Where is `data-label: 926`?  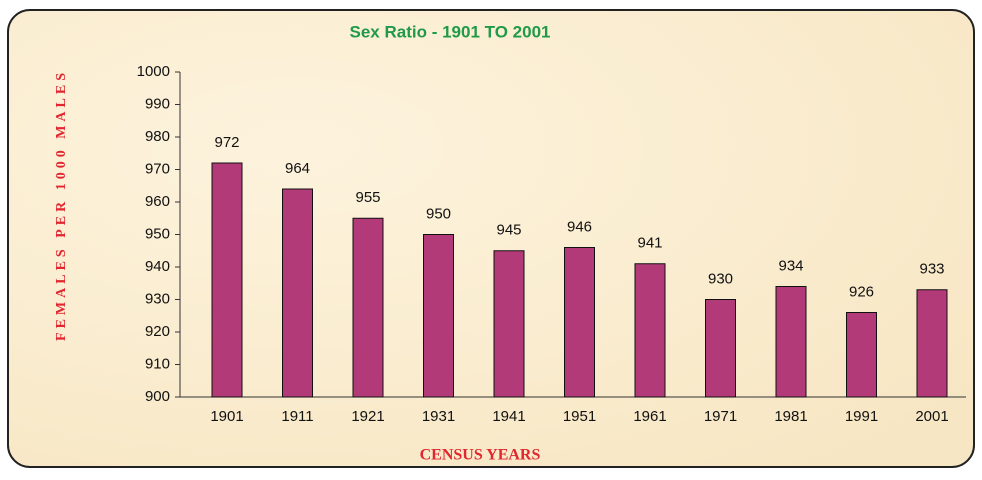
data-label: 926 is located at coordinates (861, 291).